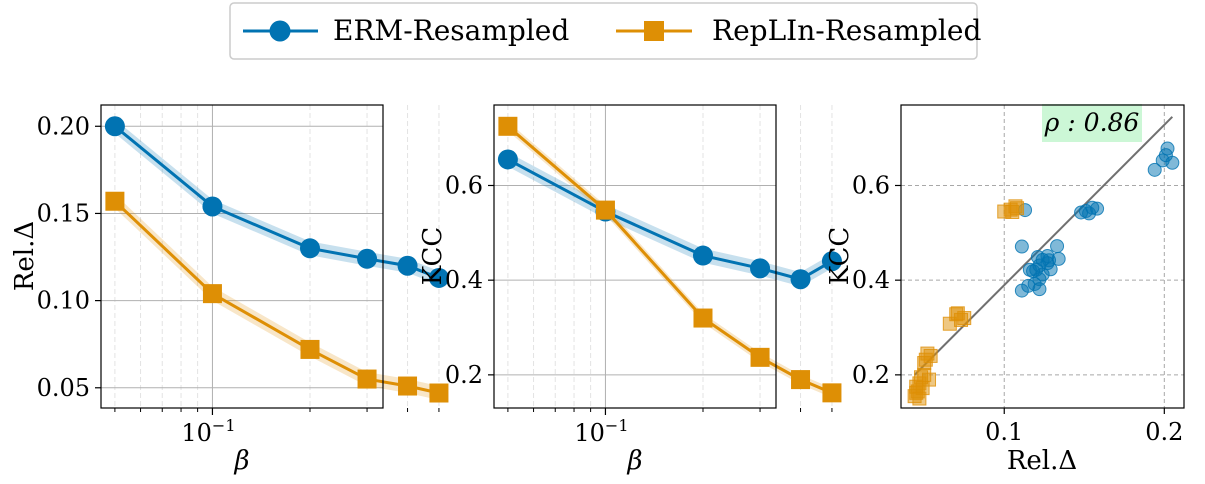  I want to click on legend-item-replin: RepLIn-Resampled, so click(798, 30).